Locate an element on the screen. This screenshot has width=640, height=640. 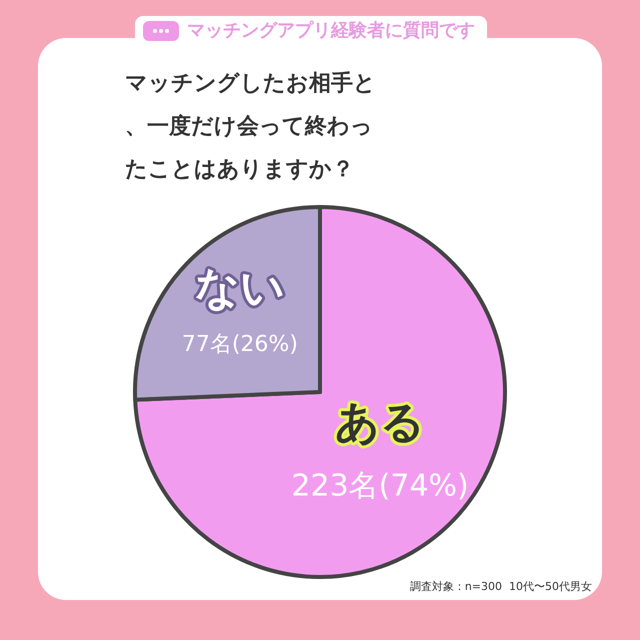
slice-label: ない is located at coordinates (239, 288).